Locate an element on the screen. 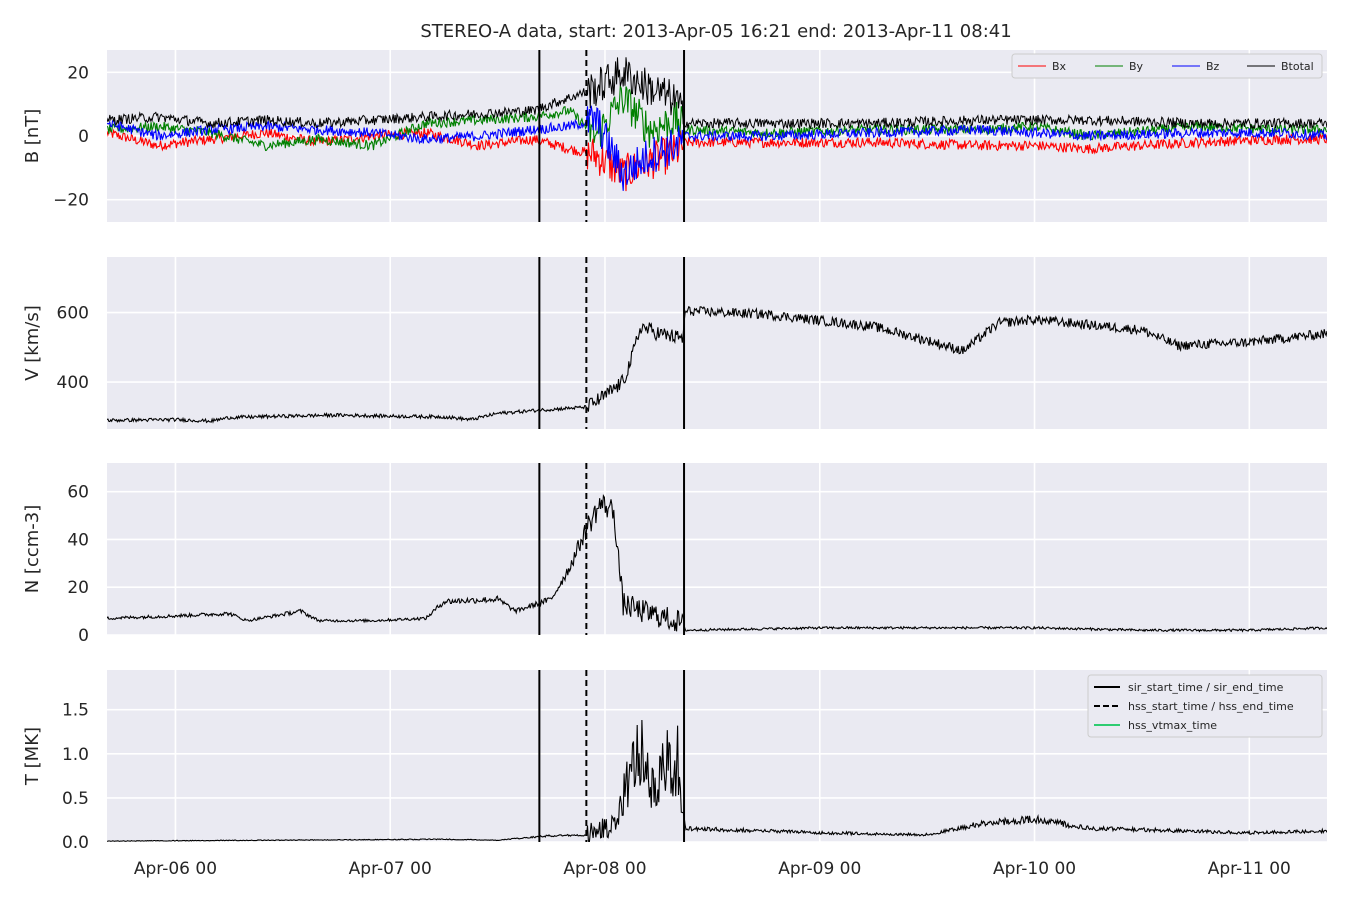  event-legend-label: hss_vtmax_time is located at coordinates (1172, 725).